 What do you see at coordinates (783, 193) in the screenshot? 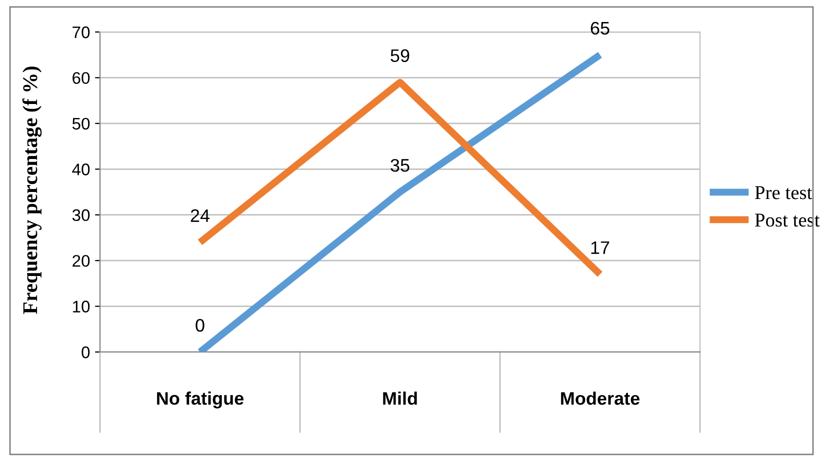
I see `legend-label: Pre test` at bounding box center [783, 193].